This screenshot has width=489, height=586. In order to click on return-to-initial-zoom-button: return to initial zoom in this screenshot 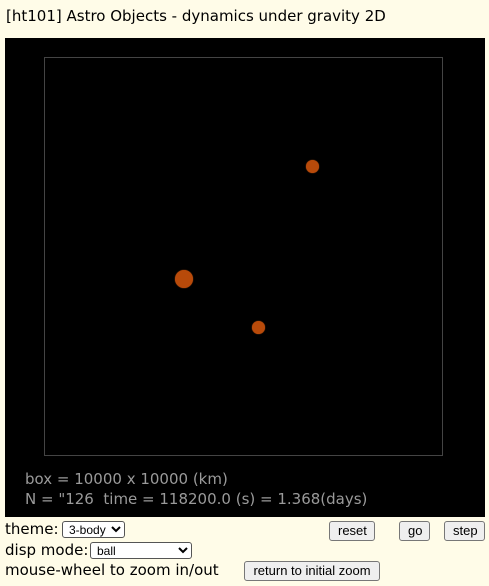, I will do `click(312, 571)`.